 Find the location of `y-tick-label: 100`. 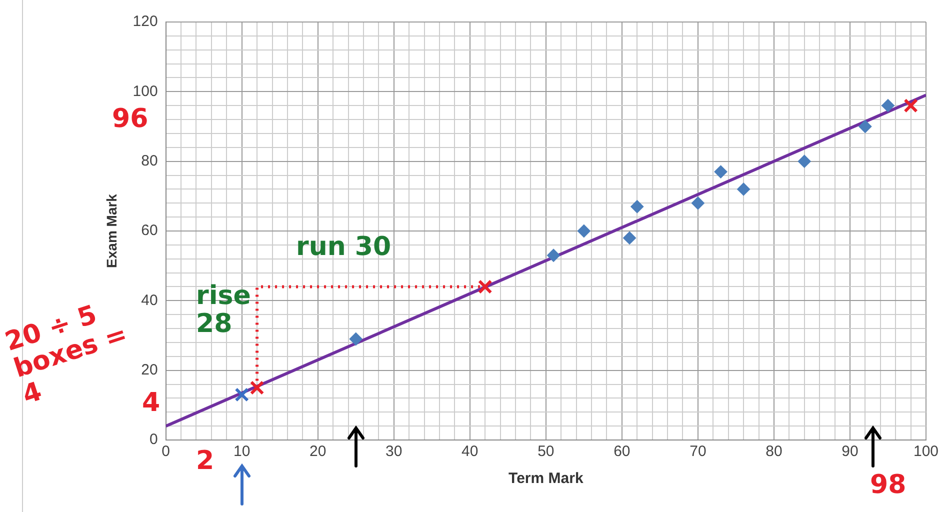

y-tick-label: 100 is located at coordinates (145, 91).